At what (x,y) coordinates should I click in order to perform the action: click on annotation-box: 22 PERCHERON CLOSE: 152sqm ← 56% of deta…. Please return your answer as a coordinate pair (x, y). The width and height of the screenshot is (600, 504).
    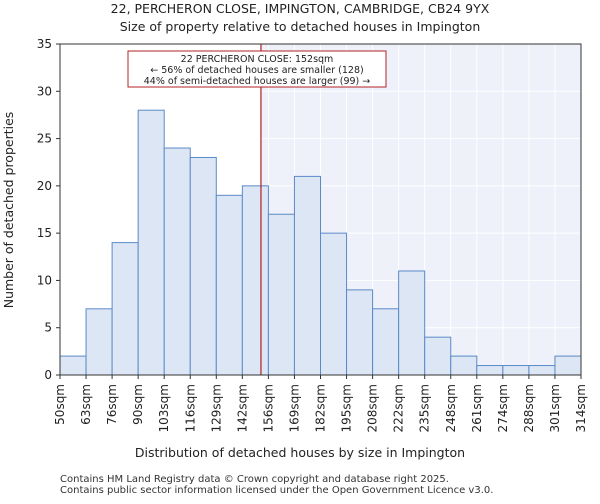
    Looking at the image, I should click on (257, 69).